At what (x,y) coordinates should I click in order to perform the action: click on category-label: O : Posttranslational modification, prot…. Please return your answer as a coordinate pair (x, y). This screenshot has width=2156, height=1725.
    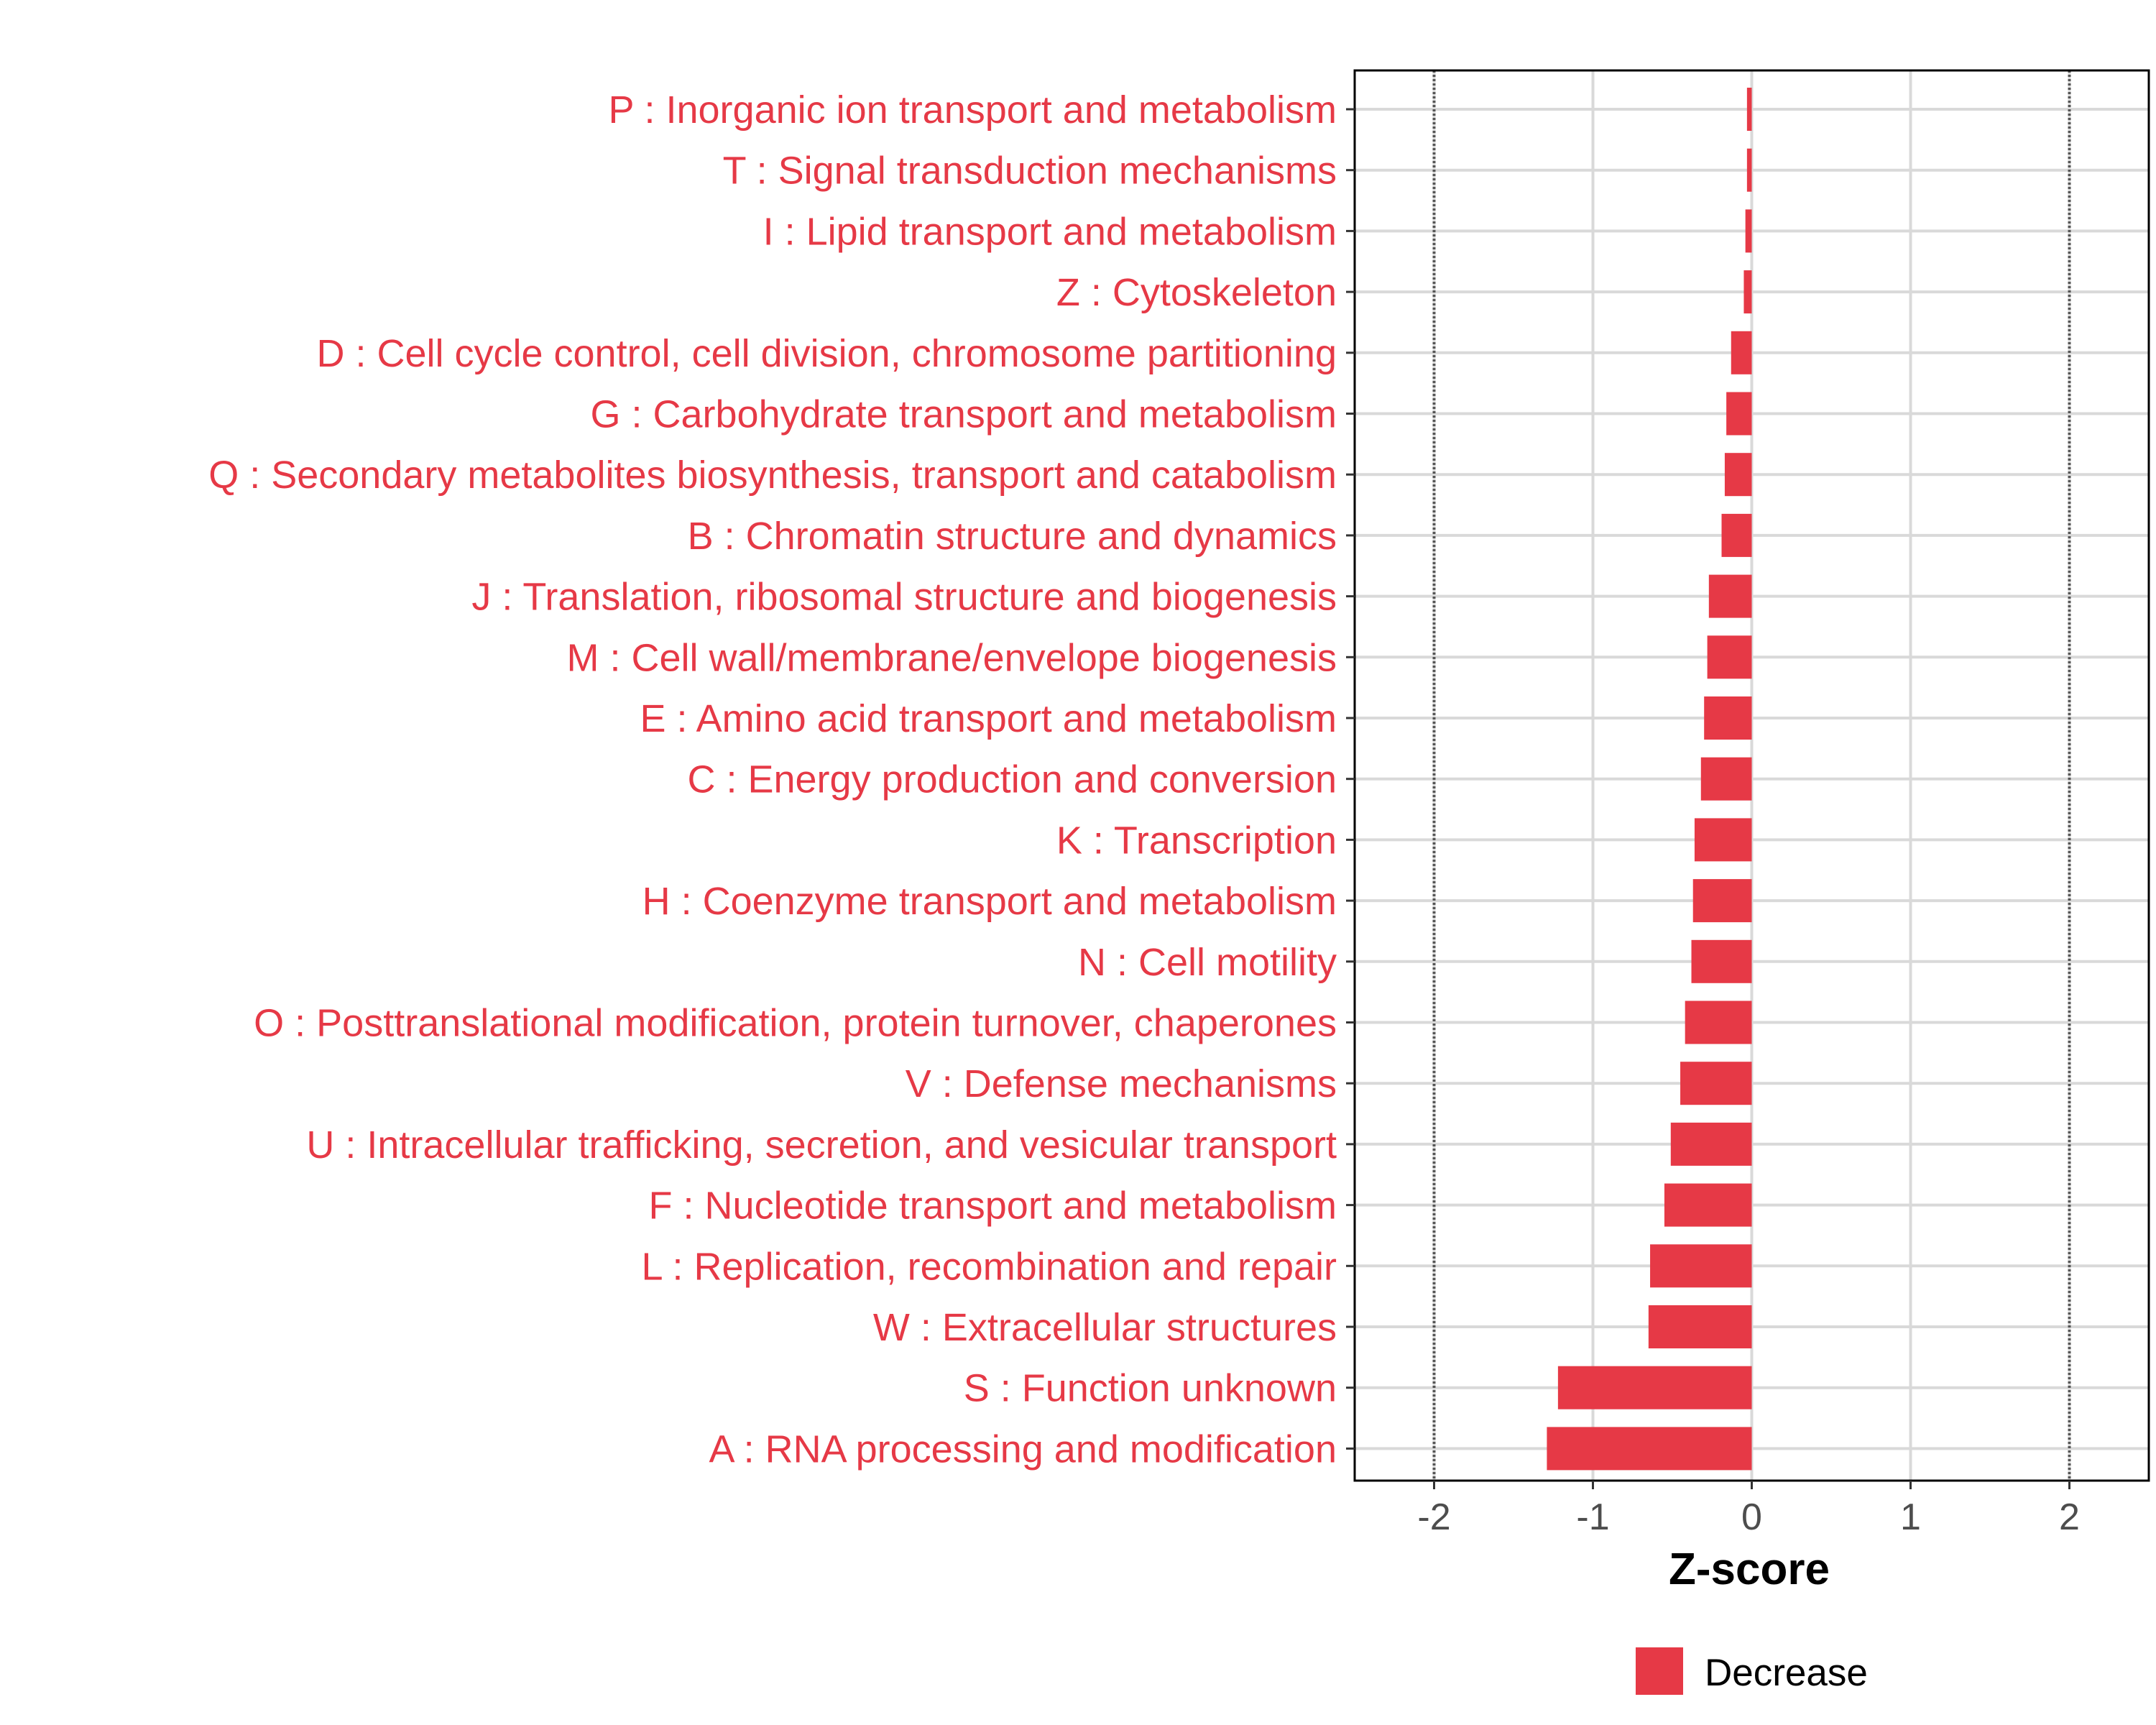
    Looking at the image, I should click on (795, 1023).